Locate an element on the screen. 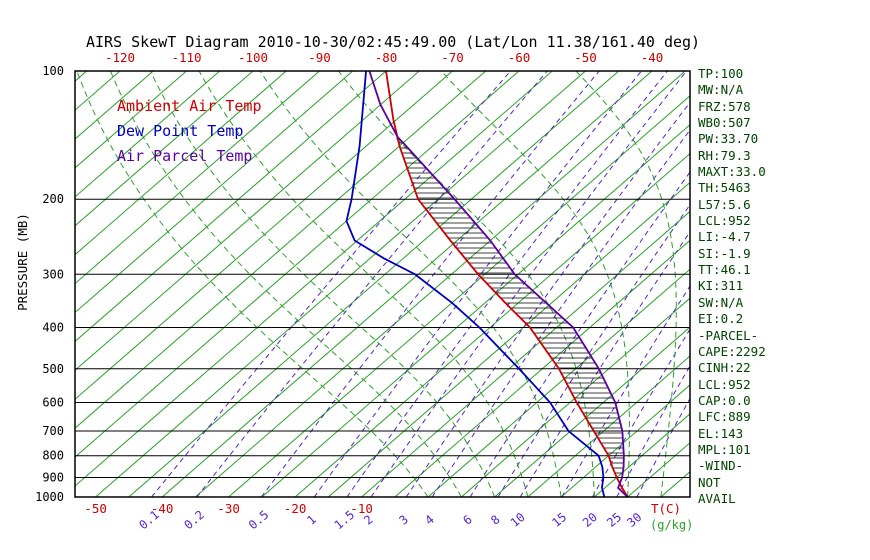 The height and width of the screenshot is (560, 870). bottom-temp-label: -20 is located at coordinates (295, 508).